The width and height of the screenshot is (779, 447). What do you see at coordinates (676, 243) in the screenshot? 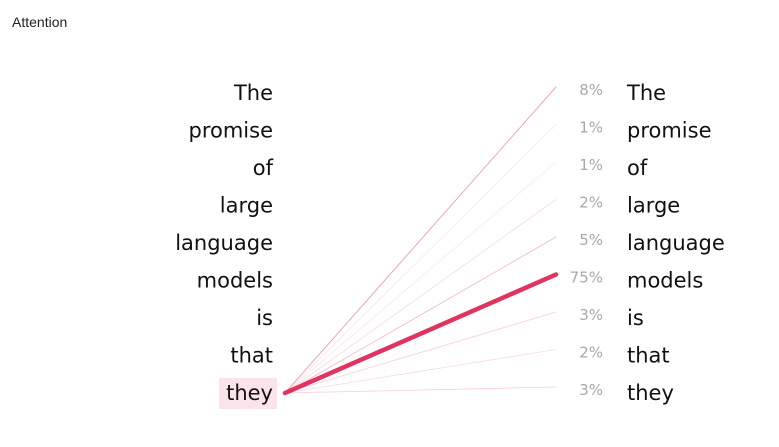
I see `target-token: language` at bounding box center [676, 243].